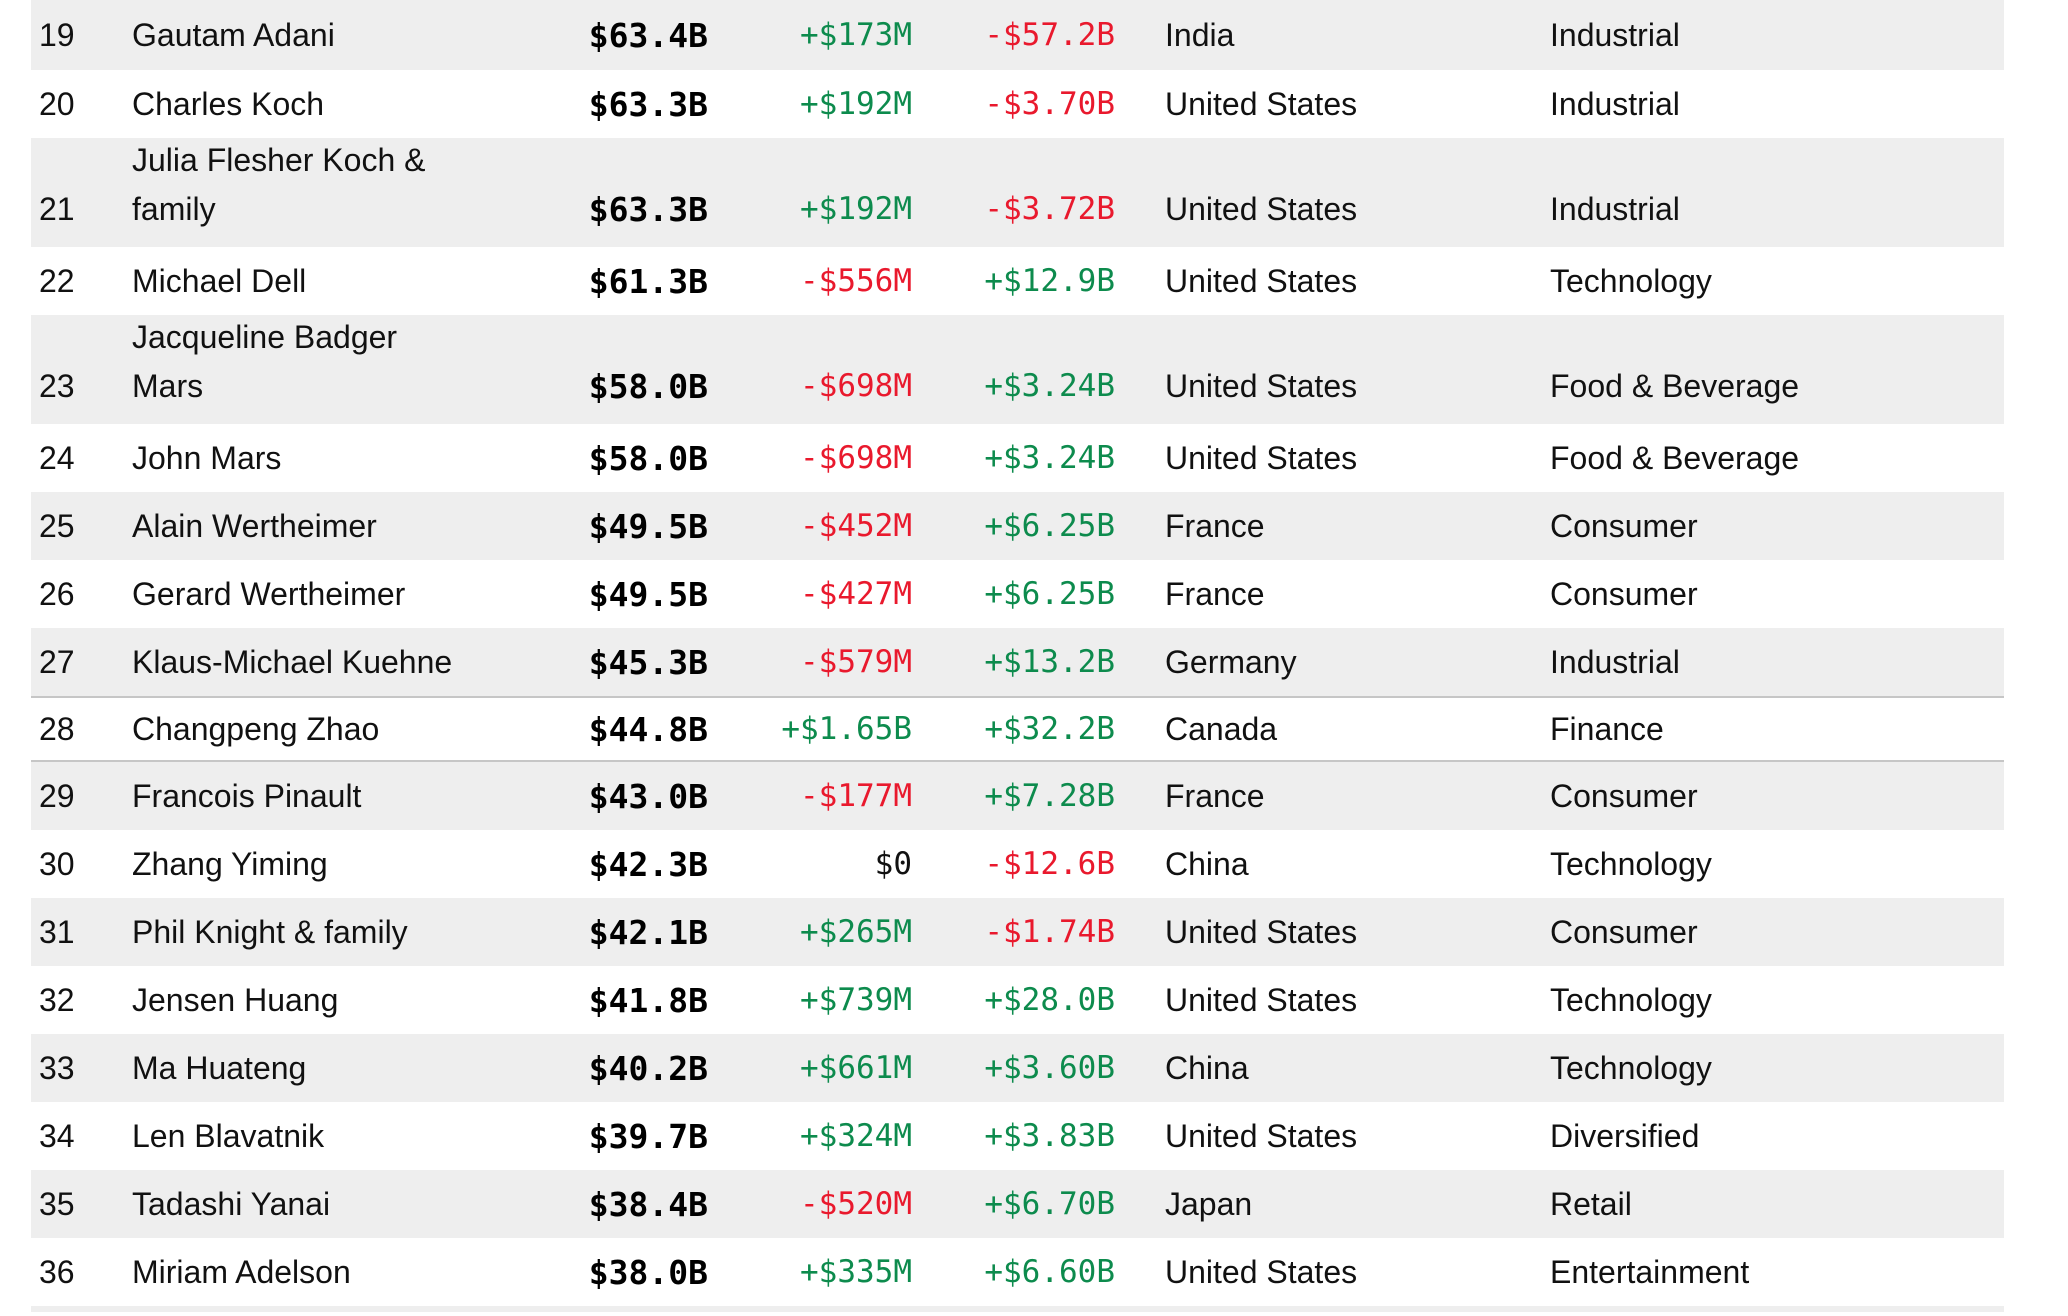  What do you see at coordinates (856, 1067) in the screenshot?
I see `daily-change-cell: +$661M` at bounding box center [856, 1067].